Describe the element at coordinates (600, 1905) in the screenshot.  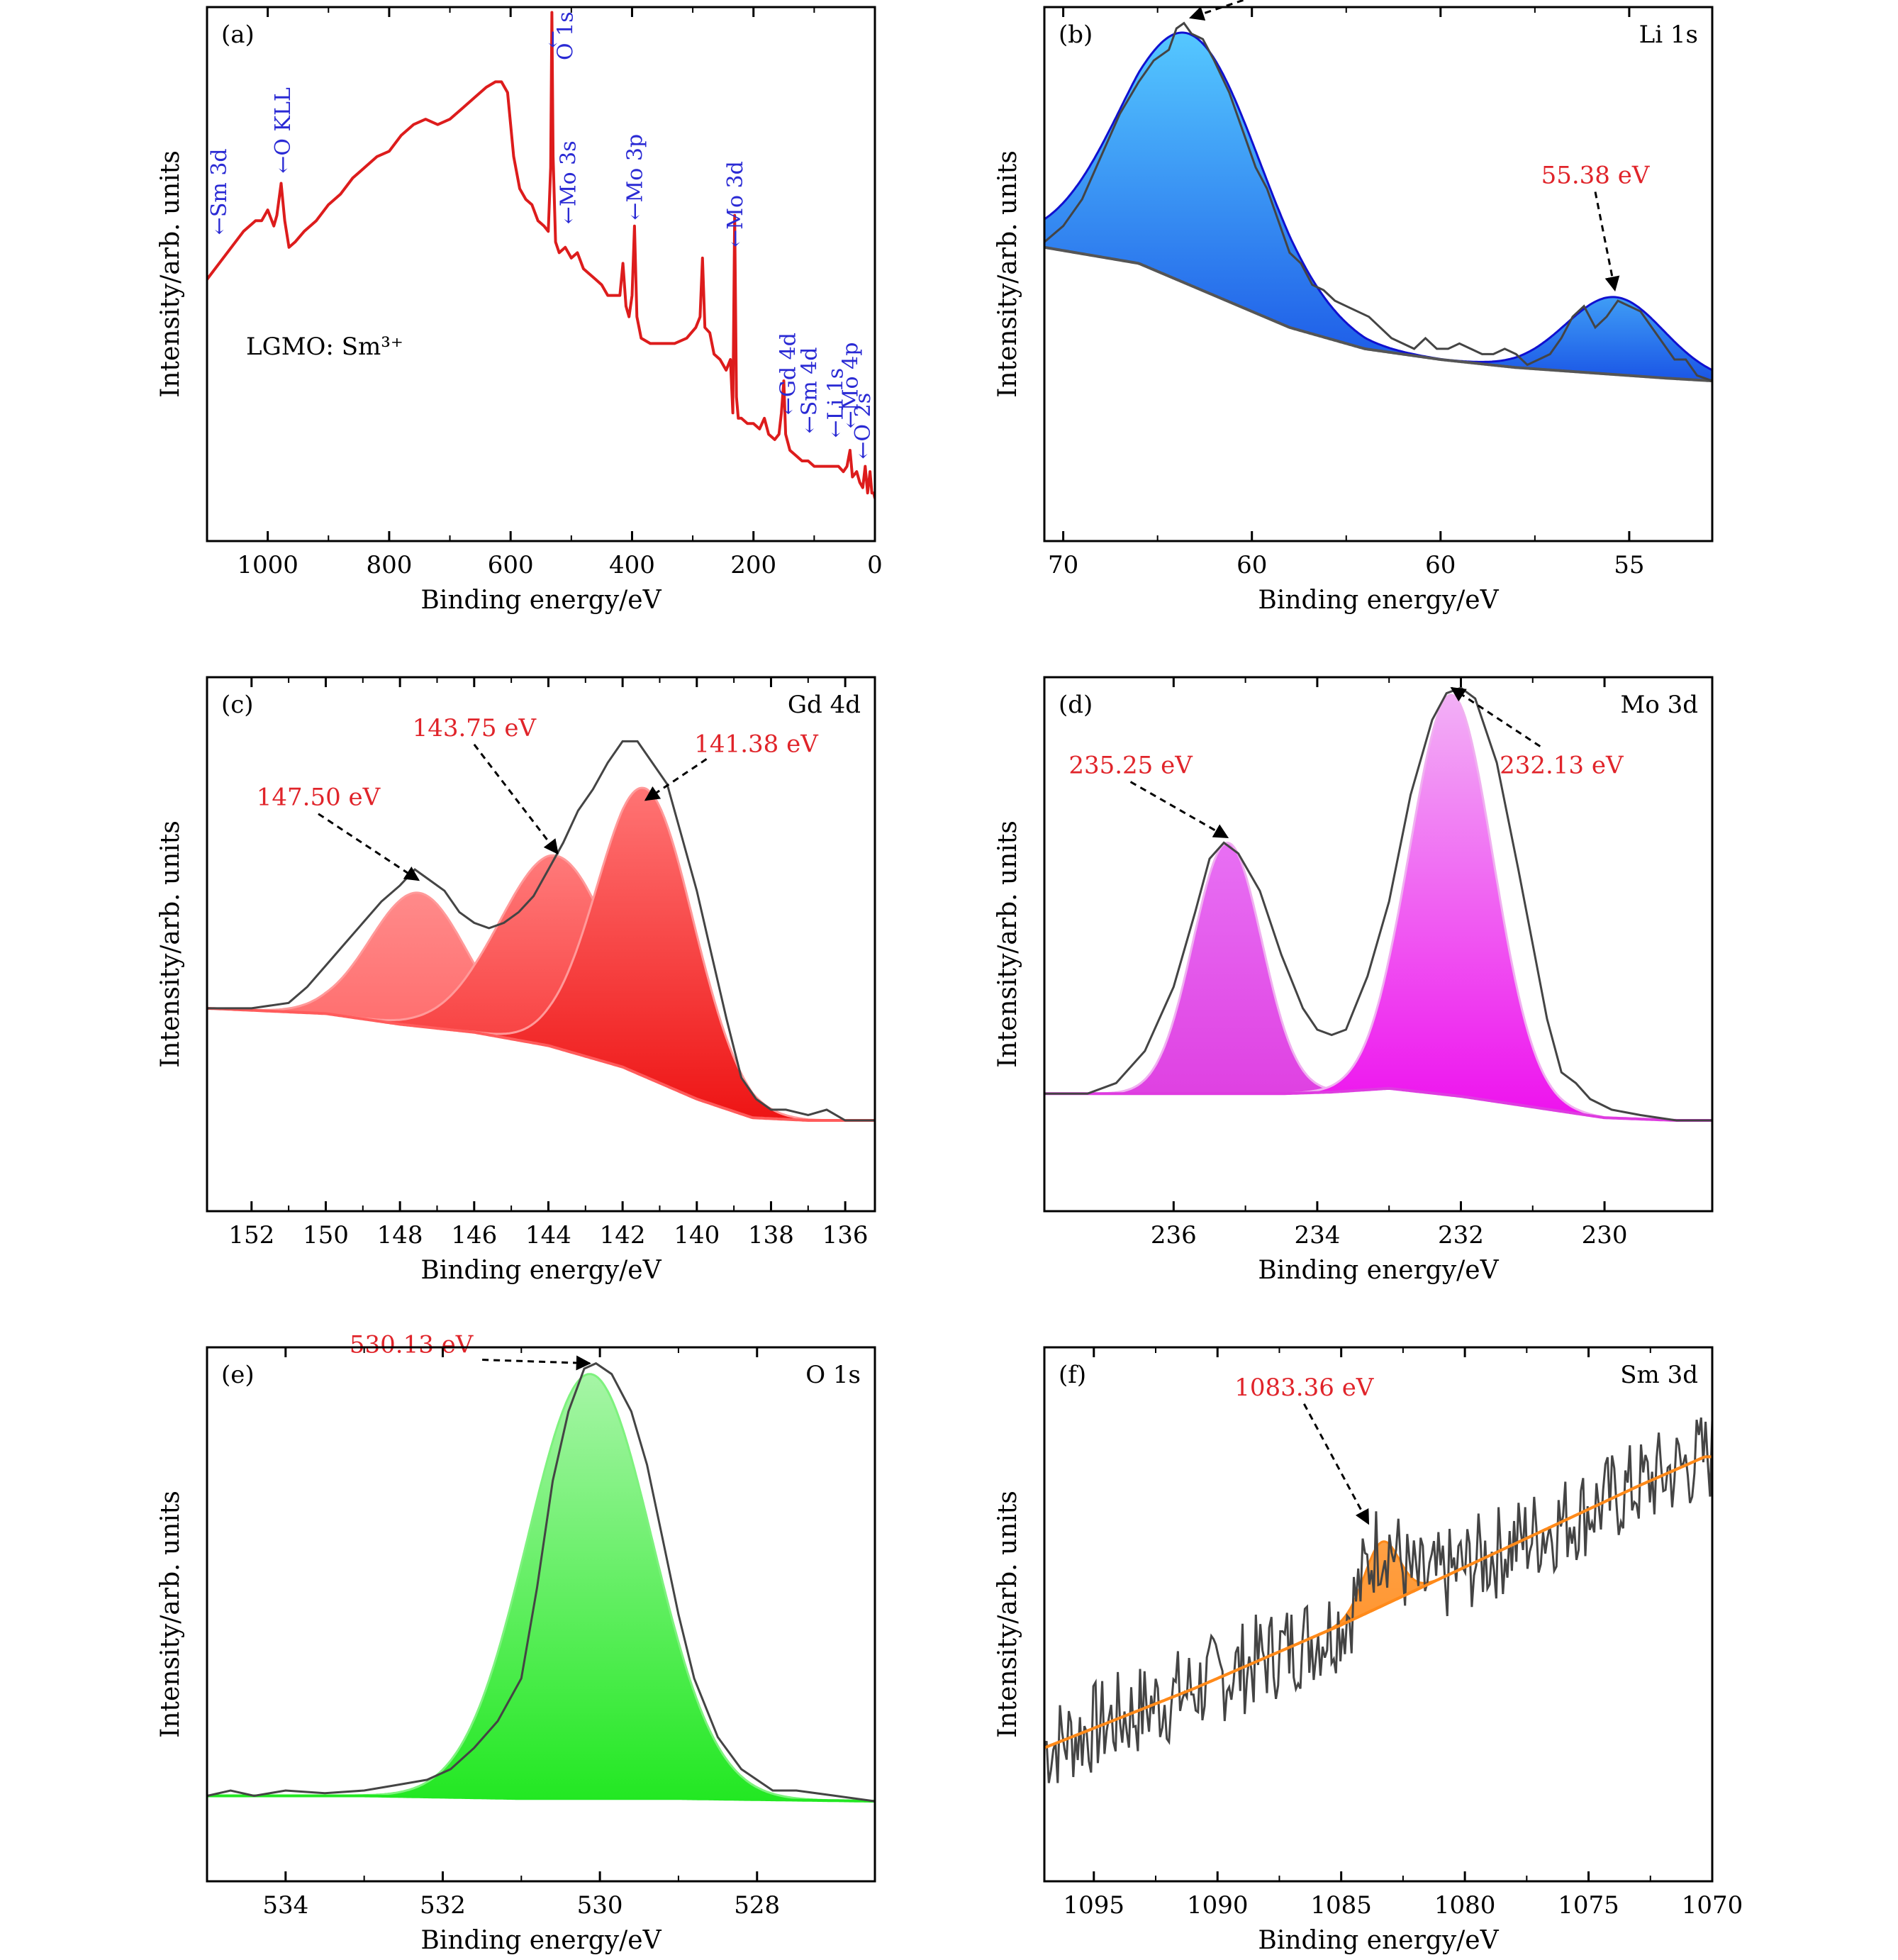
I see `x-tick-label: 530` at that location.